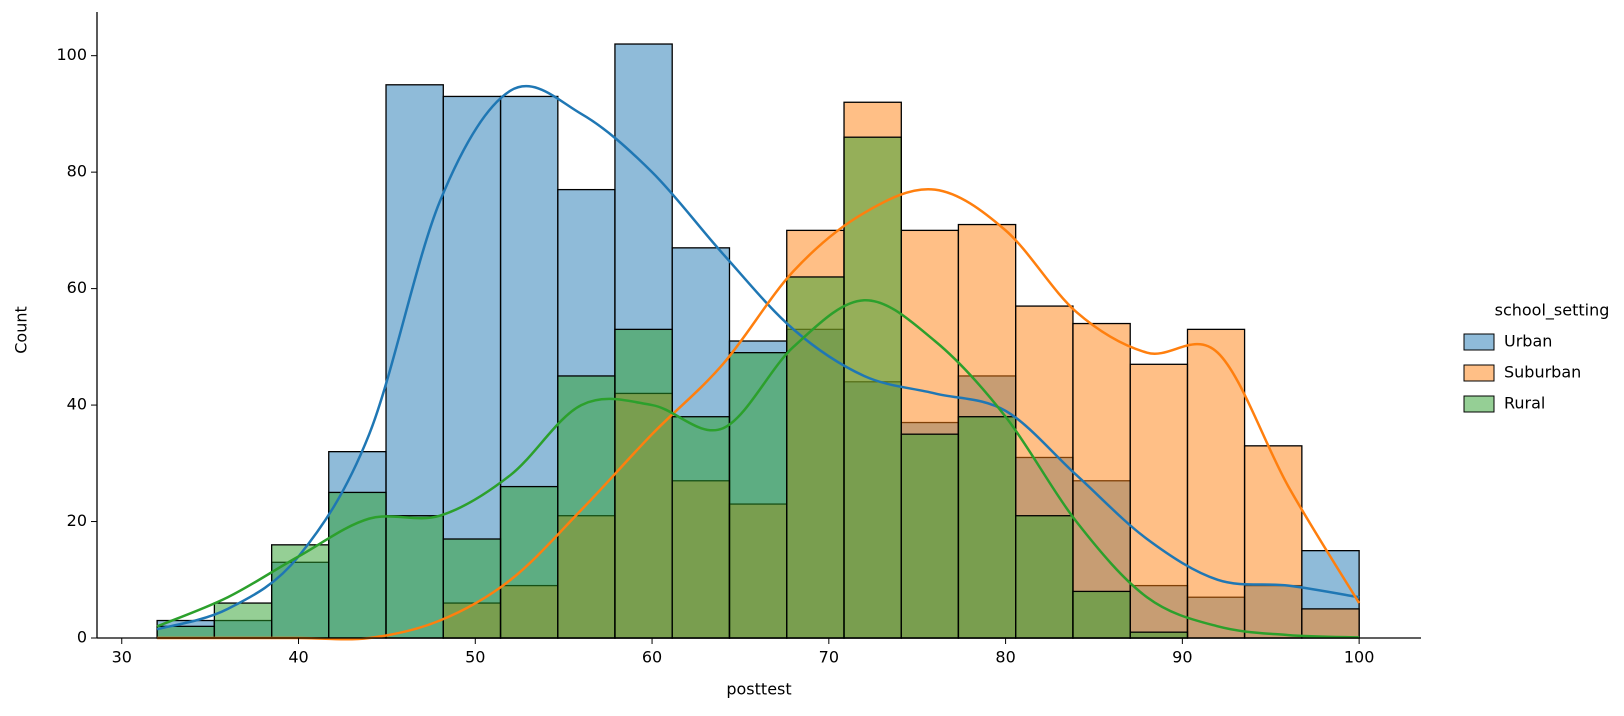  What do you see at coordinates (1005, 657) in the screenshot?
I see `x-tick-label: 80` at bounding box center [1005, 657].